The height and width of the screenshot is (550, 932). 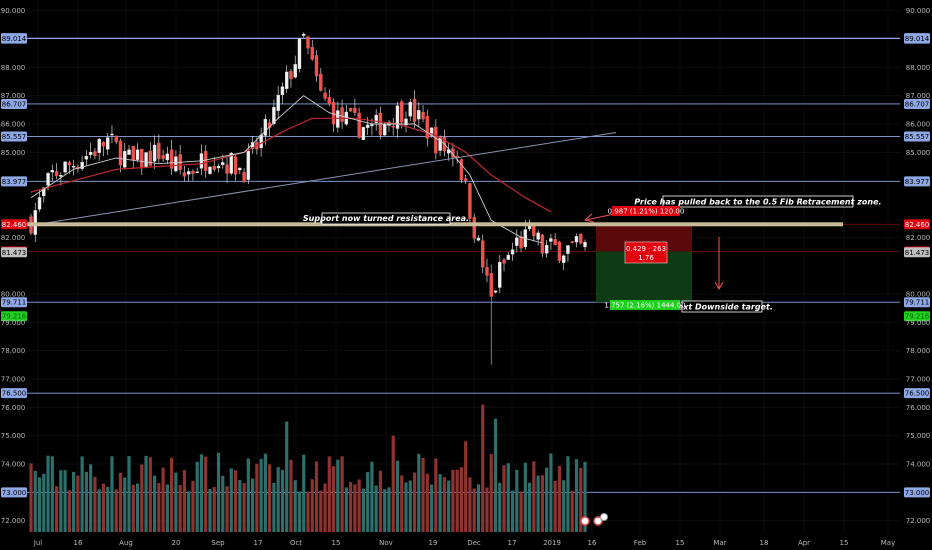 I want to click on x-tick-label: Aug, so click(x=126, y=543).